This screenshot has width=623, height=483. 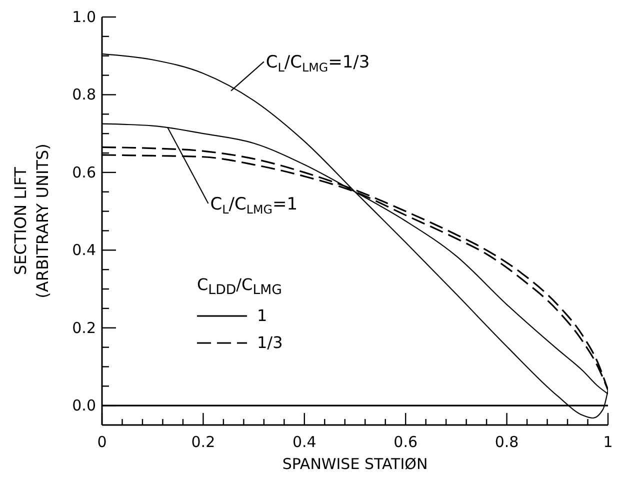 I want to click on x-tick-label: 0.8, so click(x=506, y=442).